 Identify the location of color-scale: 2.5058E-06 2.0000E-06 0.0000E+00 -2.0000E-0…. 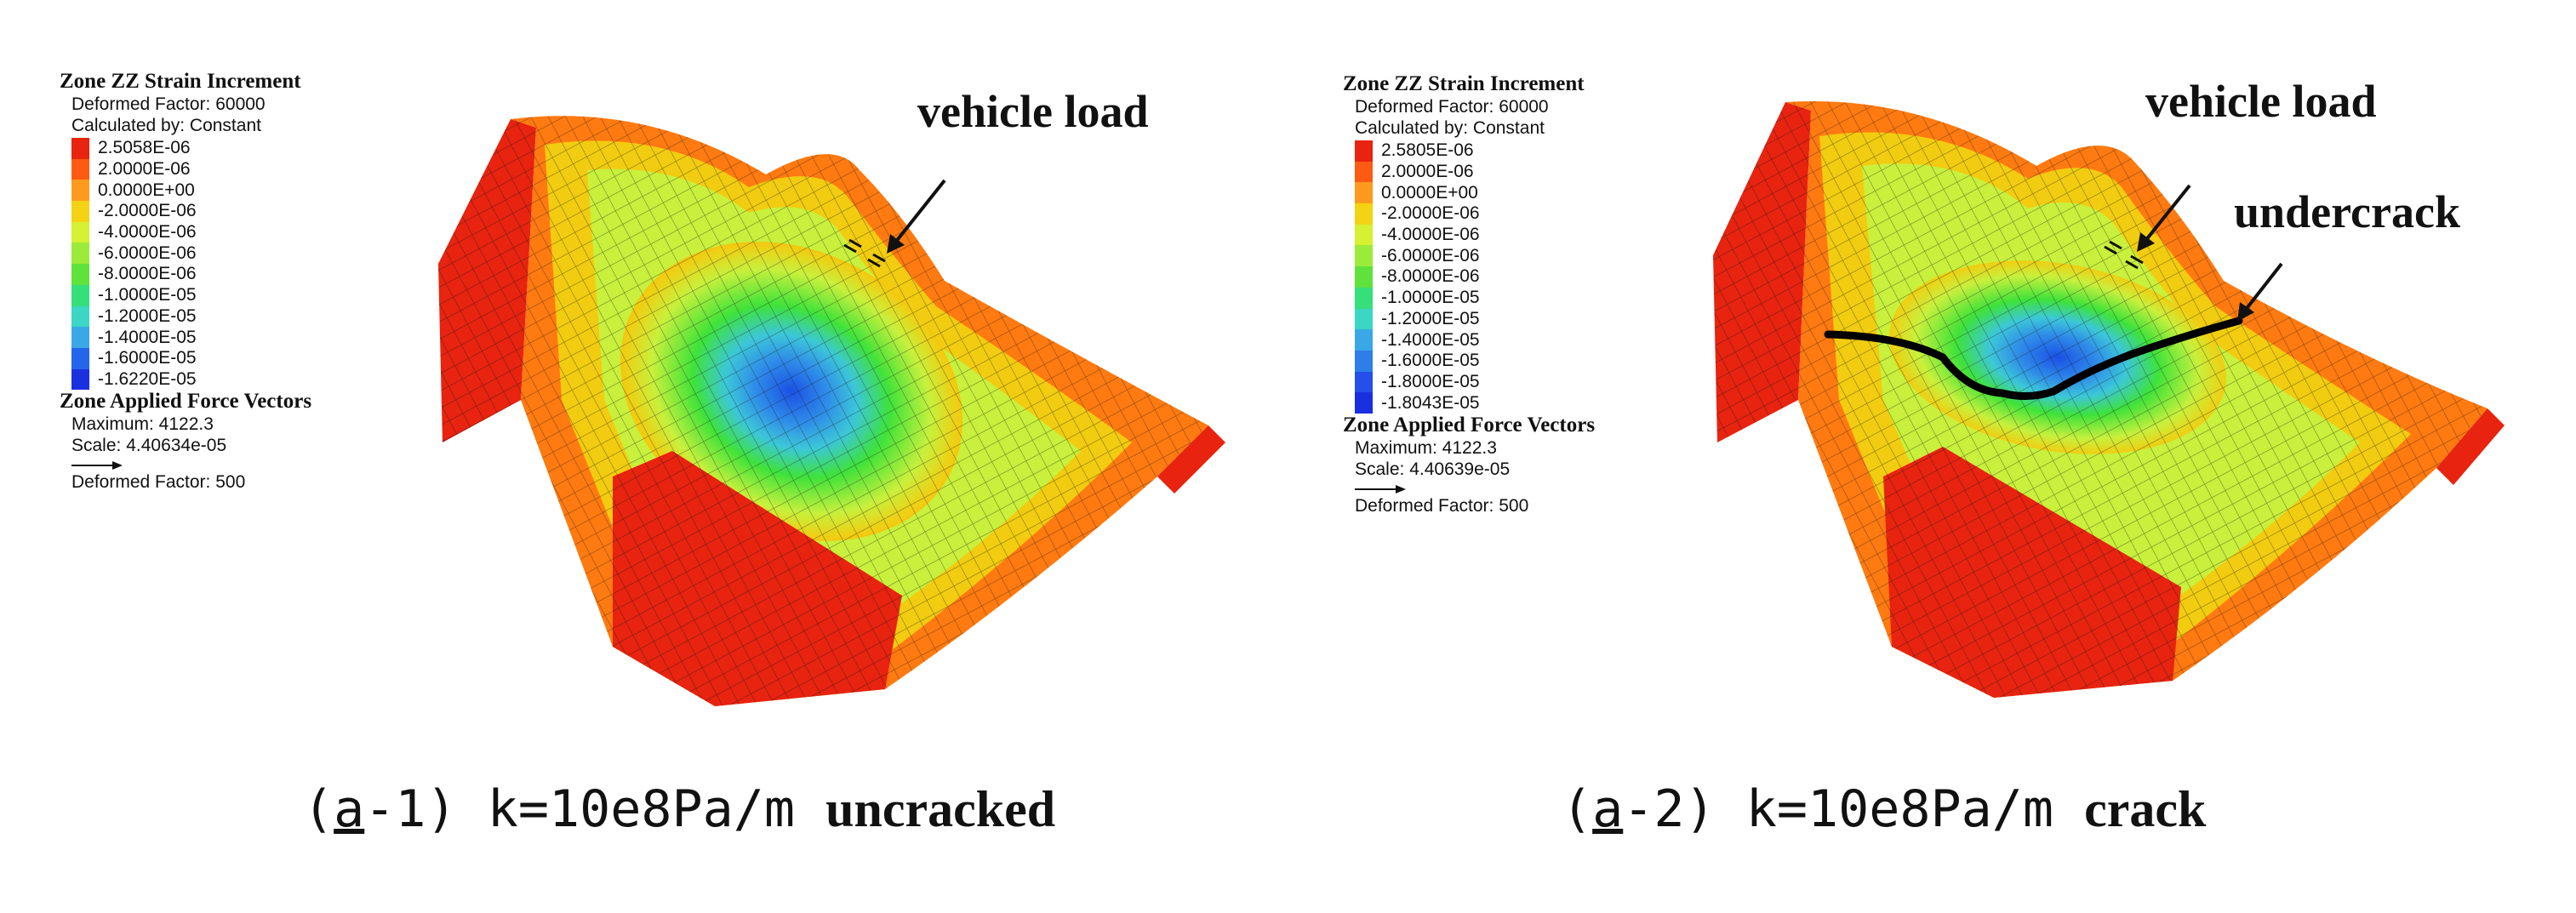
(185, 265).